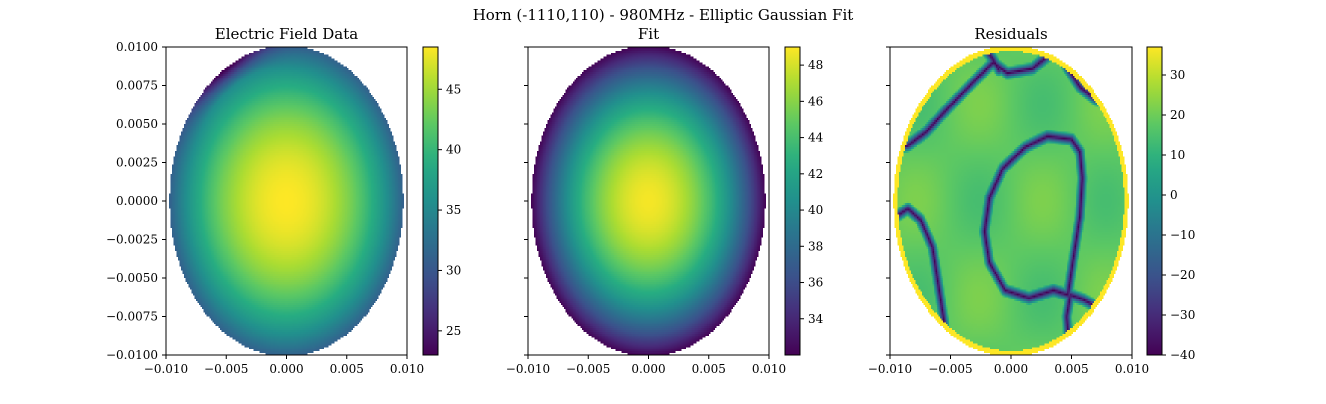 This screenshot has height=404, width=1326. What do you see at coordinates (1177, 115) in the screenshot?
I see `colorbar-tick-label: 20` at bounding box center [1177, 115].